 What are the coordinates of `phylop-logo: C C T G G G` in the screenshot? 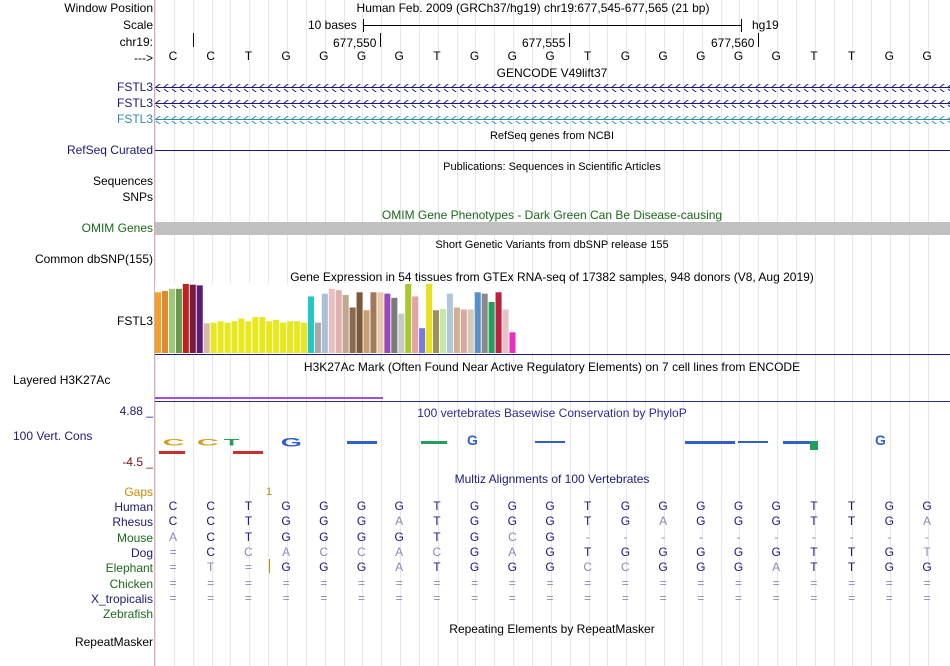 It's located at (552, 447).